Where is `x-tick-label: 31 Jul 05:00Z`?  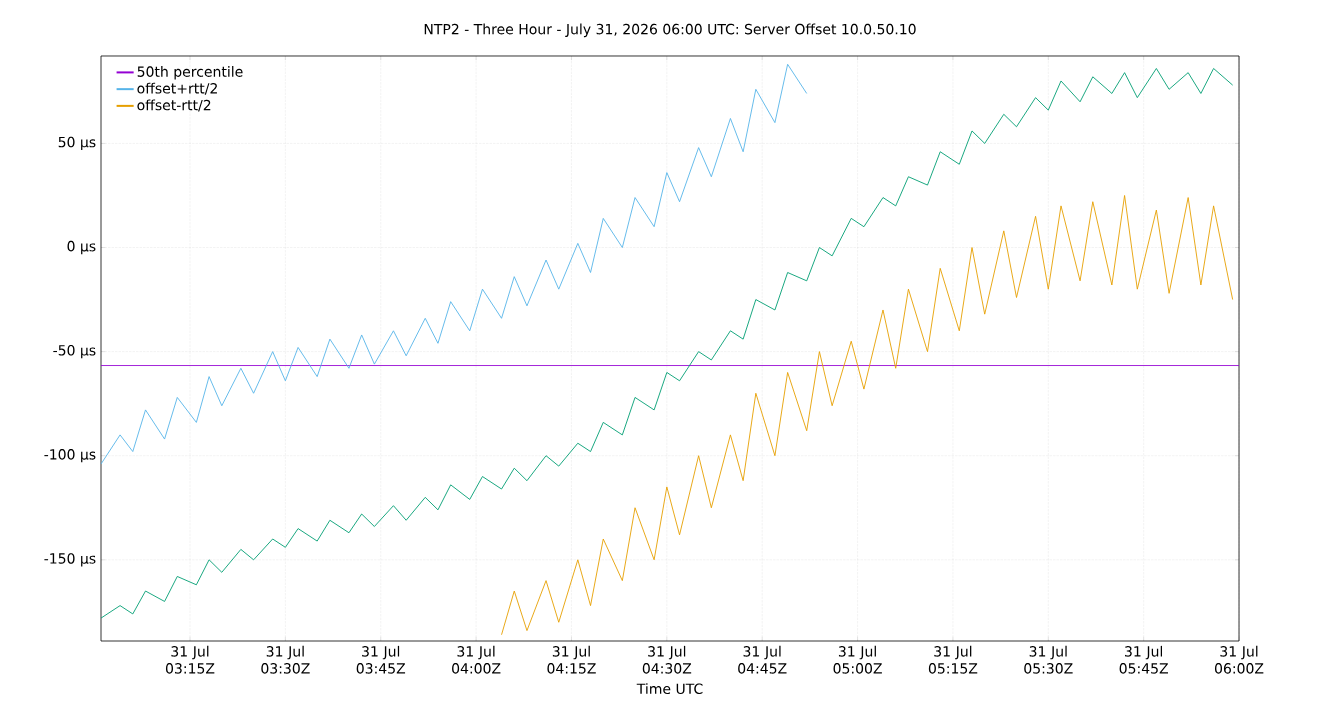
x-tick-label: 31 Jul 05:00Z is located at coordinates (857, 659).